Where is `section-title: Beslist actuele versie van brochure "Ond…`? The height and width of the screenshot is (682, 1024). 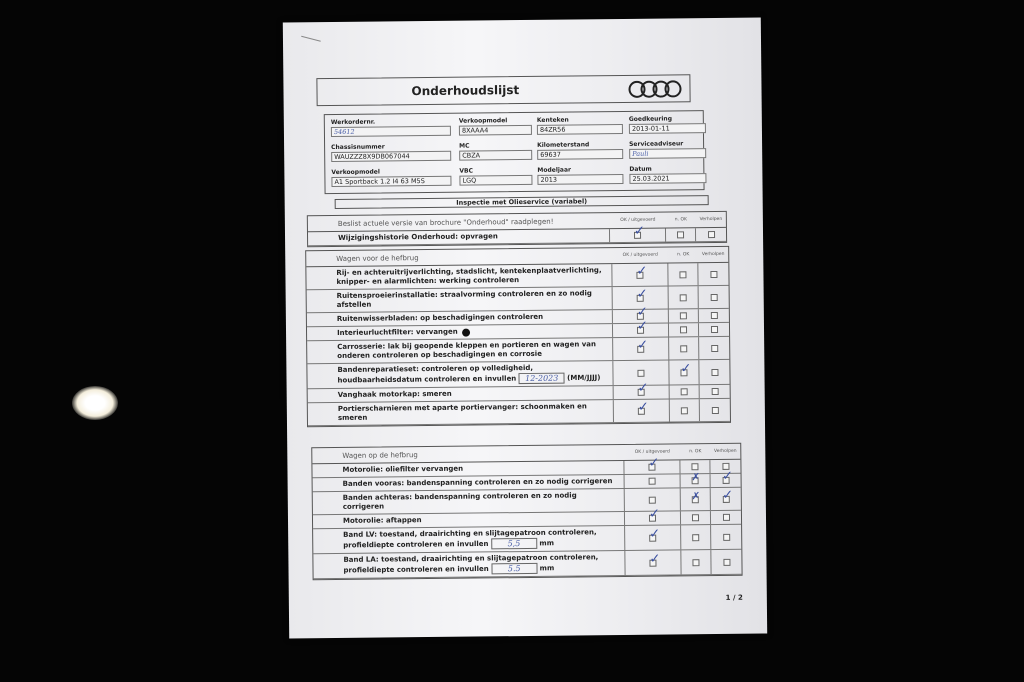 section-title: Beslist actuele versie van brochure "Ond… is located at coordinates (445, 222).